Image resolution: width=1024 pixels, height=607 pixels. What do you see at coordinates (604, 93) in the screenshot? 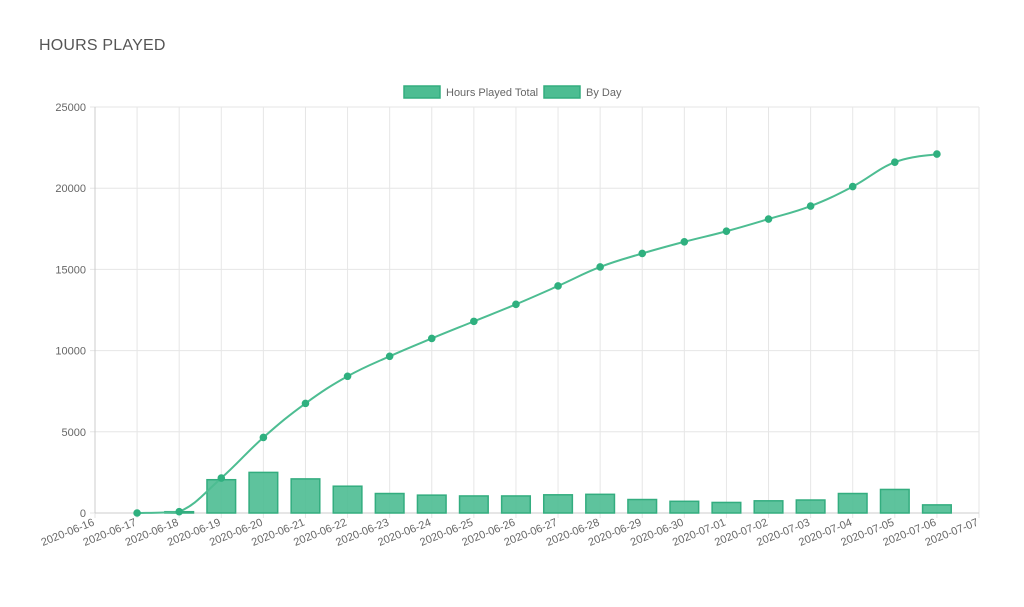
I see `legend-label: By Day` at bounding box center [604, 93].